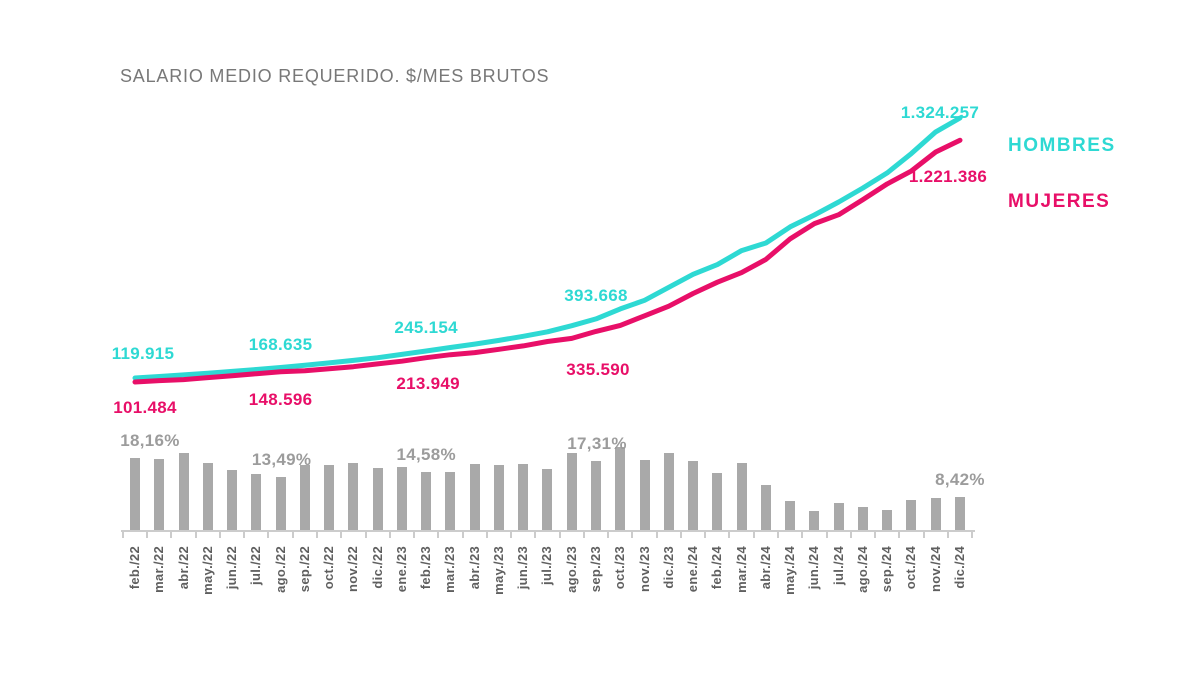 This screenshot has height=675, width=1200. I want to click on hombres-value-label: 168.635, so click(280, 345).